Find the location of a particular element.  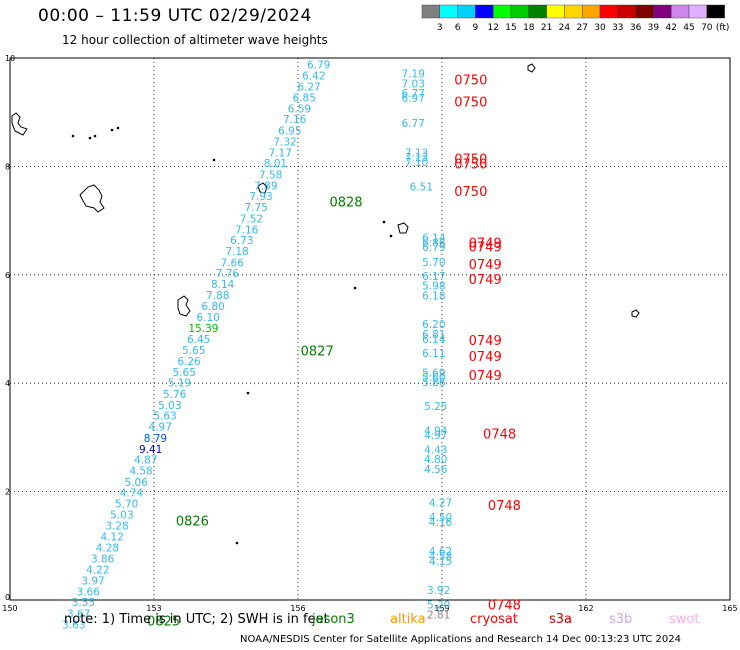

swh-value-label: 3.97 is located at coordinates (92, 581).